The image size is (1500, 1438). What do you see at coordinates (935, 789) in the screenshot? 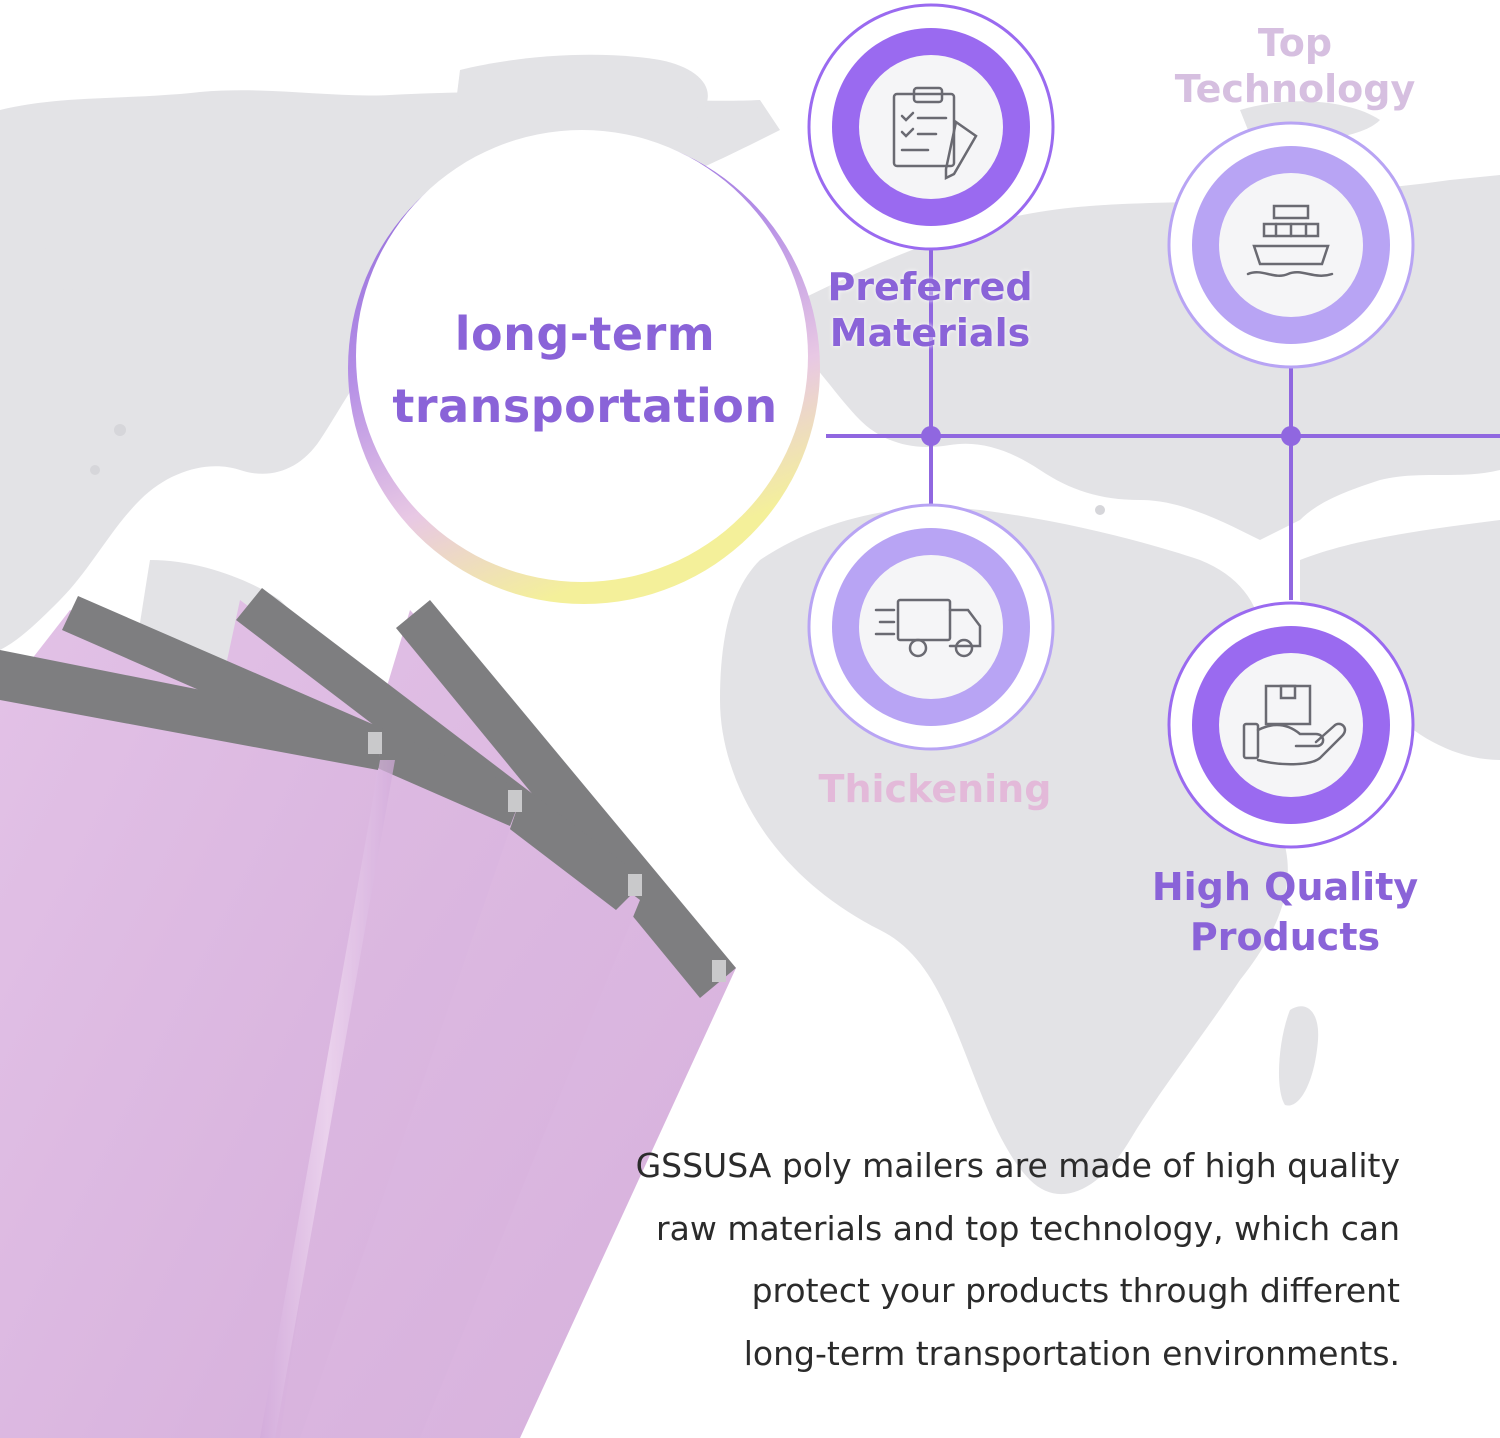
I see `thickening-label: Thickening` at bounding box center [935, 789].